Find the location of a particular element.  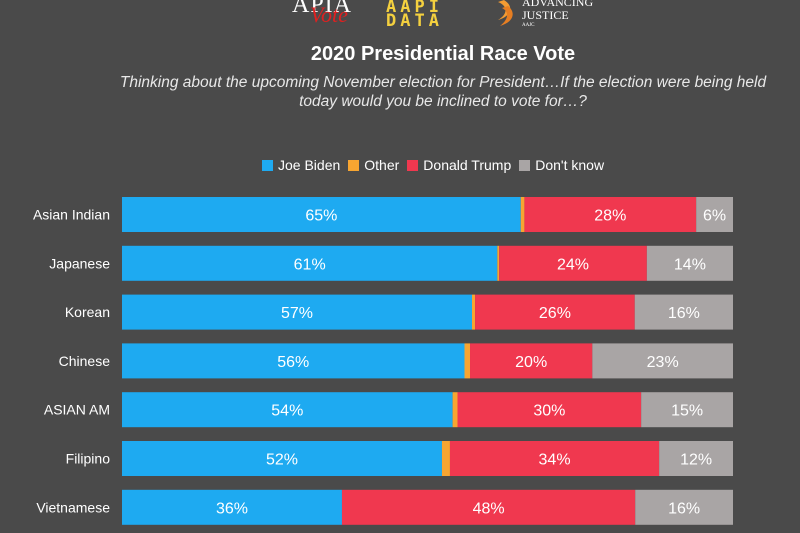

legend-item-dont-know: Don't know is located at coordinates (561, 165).